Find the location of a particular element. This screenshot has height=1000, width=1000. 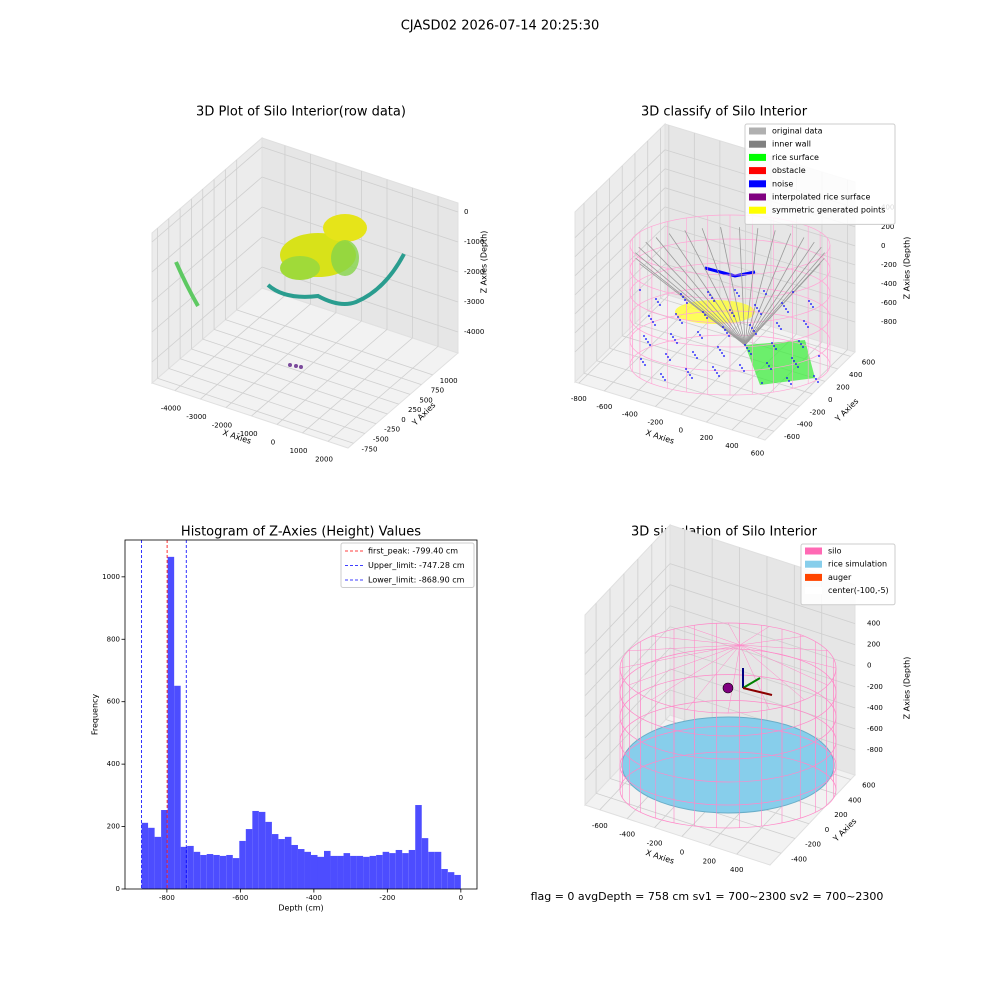

panel-title: Histogram of Z-Axies (Height) Values is located at coordinates (301, 532).